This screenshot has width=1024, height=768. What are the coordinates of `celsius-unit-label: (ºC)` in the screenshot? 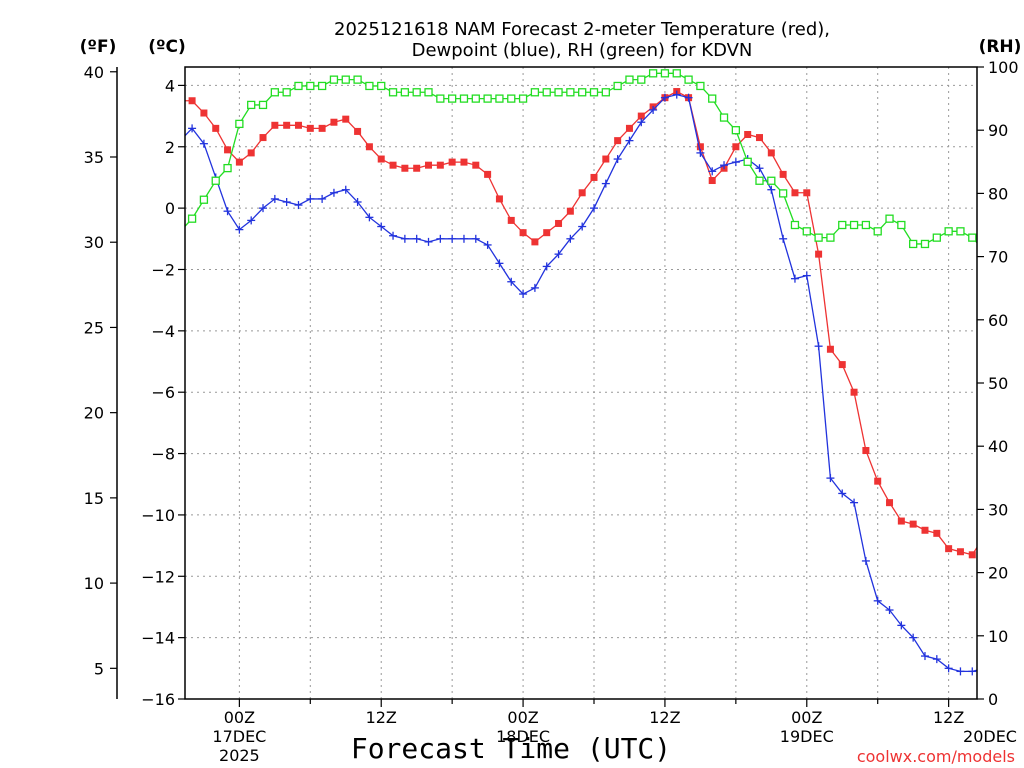 It's located at (167, 47).